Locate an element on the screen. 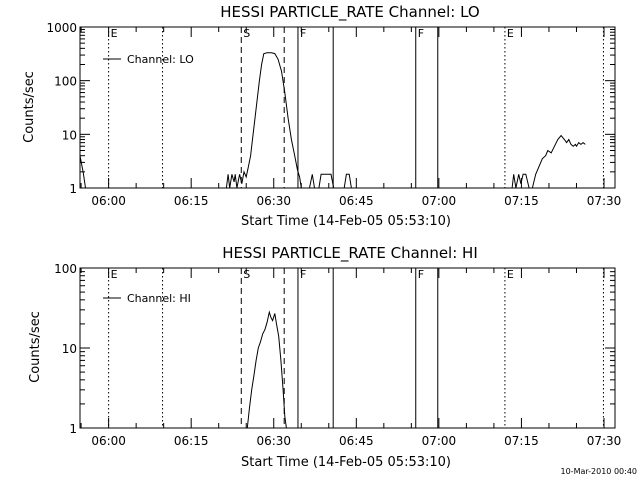 This screenshot has height=480, width=640. panel-hi-event-label: S is located at coordinates (246, 274).